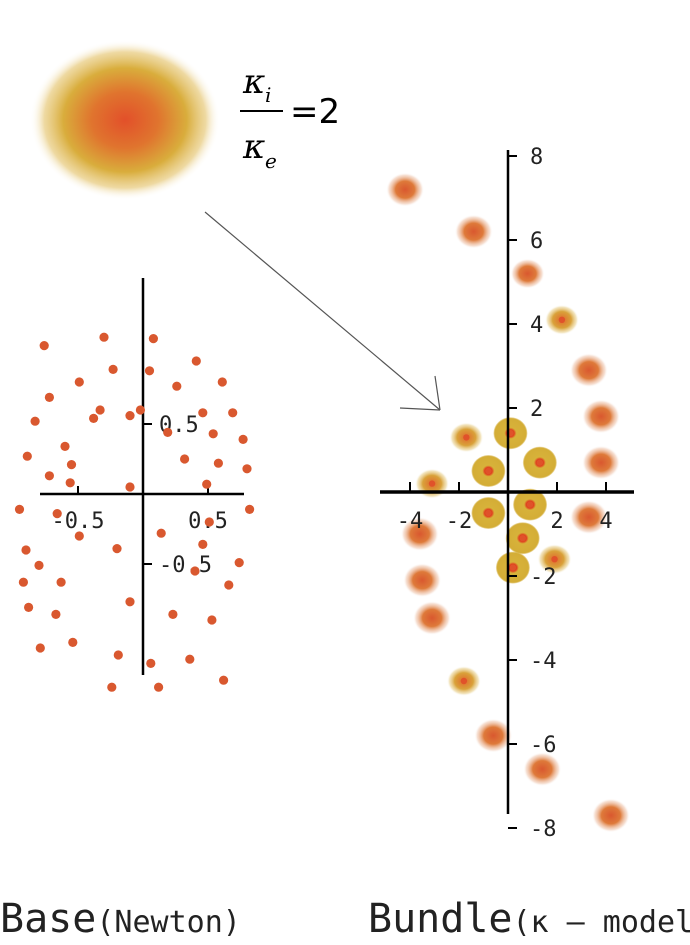  Describe the element at coordinates (601, 922) in the screenshot. I see `bundle-caption-sub: (κ – model)` at that location.